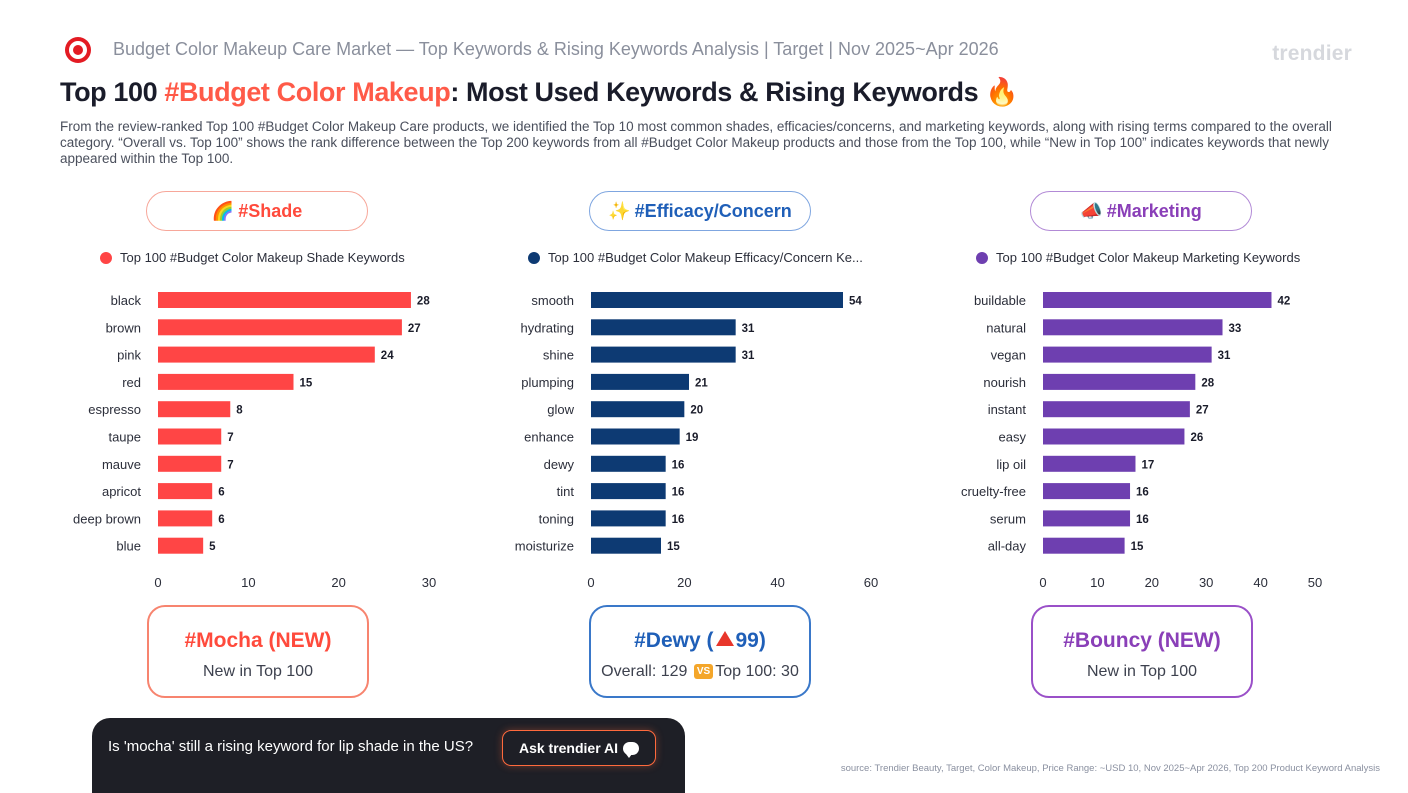 The height and width of the screenshot is (793, 1408). I want to click on pill-label: #Efficacy/Concern, so click(713, 210).